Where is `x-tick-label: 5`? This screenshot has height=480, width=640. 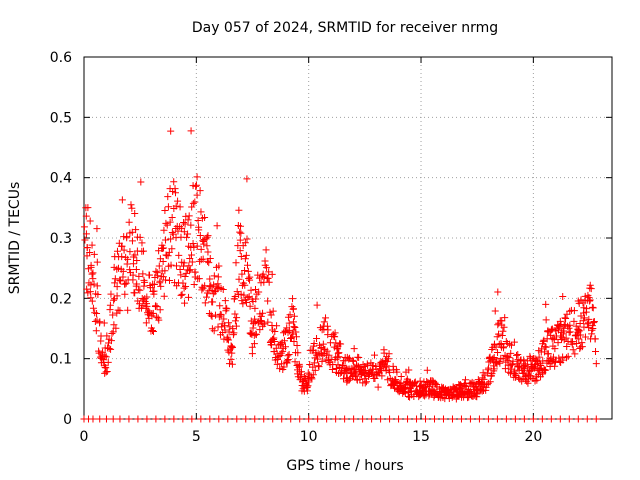
x-tick-label: 5 is located at coordinates (196, 437).